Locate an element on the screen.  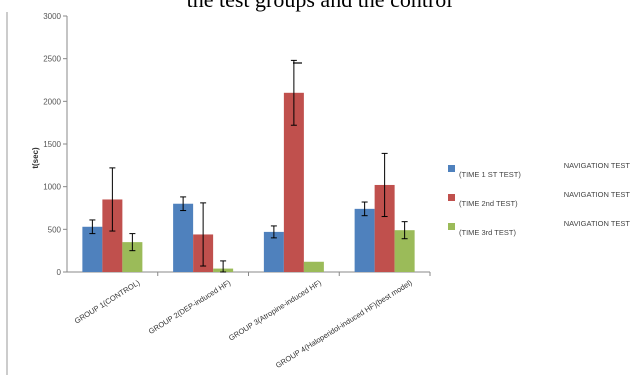
legend-label: (TIME 1 ST TEST) is located at coordinates (490, 174).